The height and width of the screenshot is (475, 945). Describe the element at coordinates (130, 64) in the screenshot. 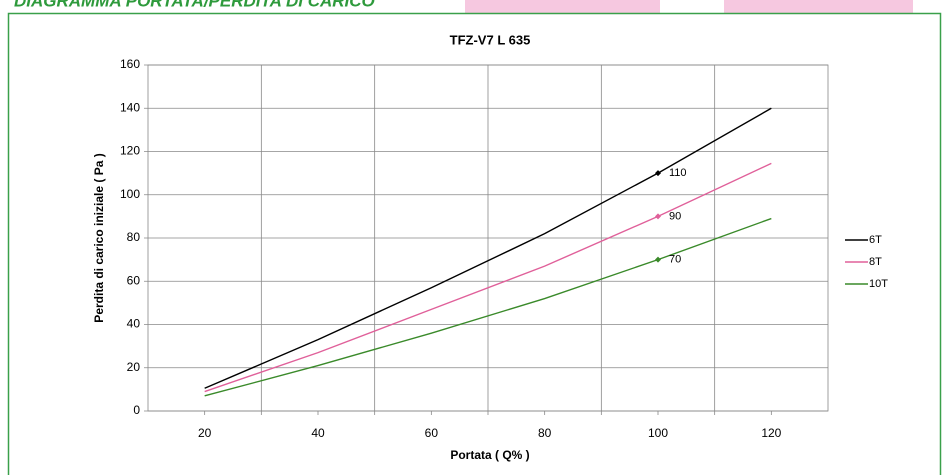

I see `y-tick-label: 160` at that location.